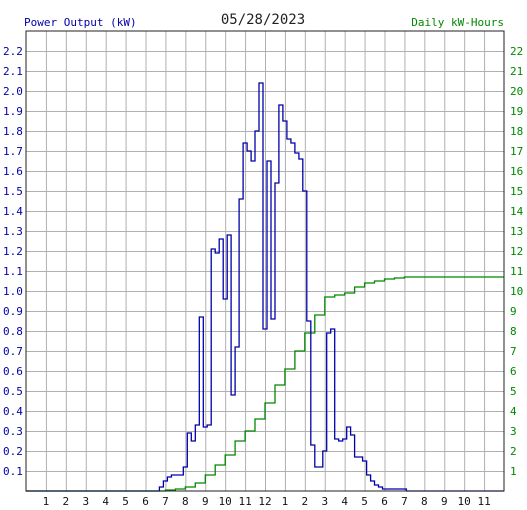 This screenshot has height=510, width=527. Describe the element at coordinates (517, 211) in the screenshot. I see `y-right-tick-label: 14` at that location.